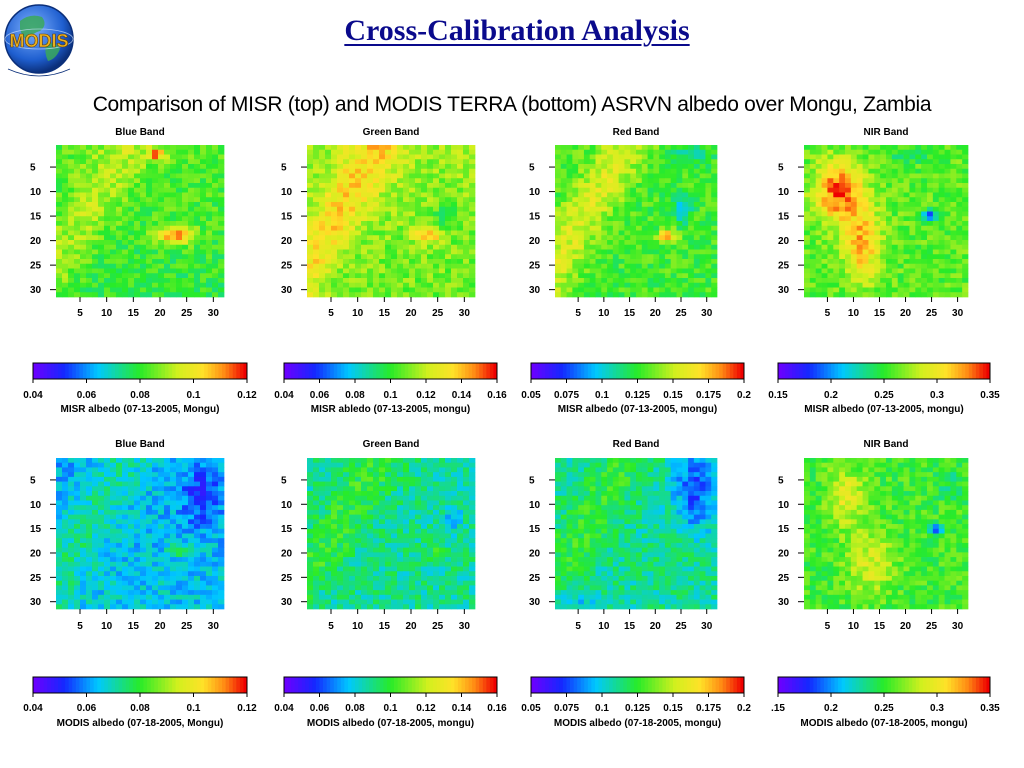  Describe the element at coordinates (287, 192) in the screenshot. I see `y-tick-label: 10` at that location.